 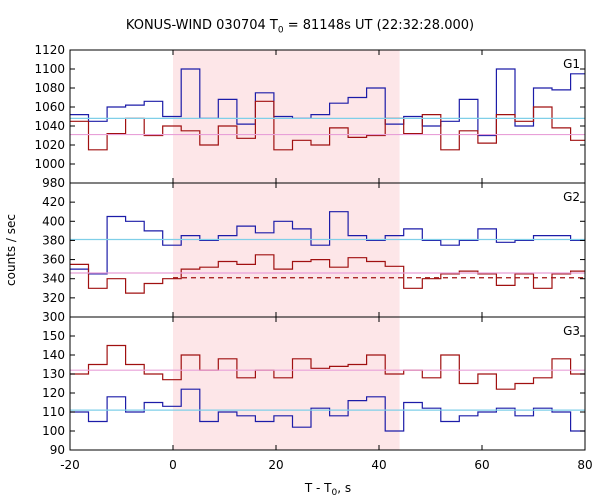 What do you see at coordinates (53, 317) in the screenshot?
I see `y-tick-label: 300` at bounding box center [53, 317].